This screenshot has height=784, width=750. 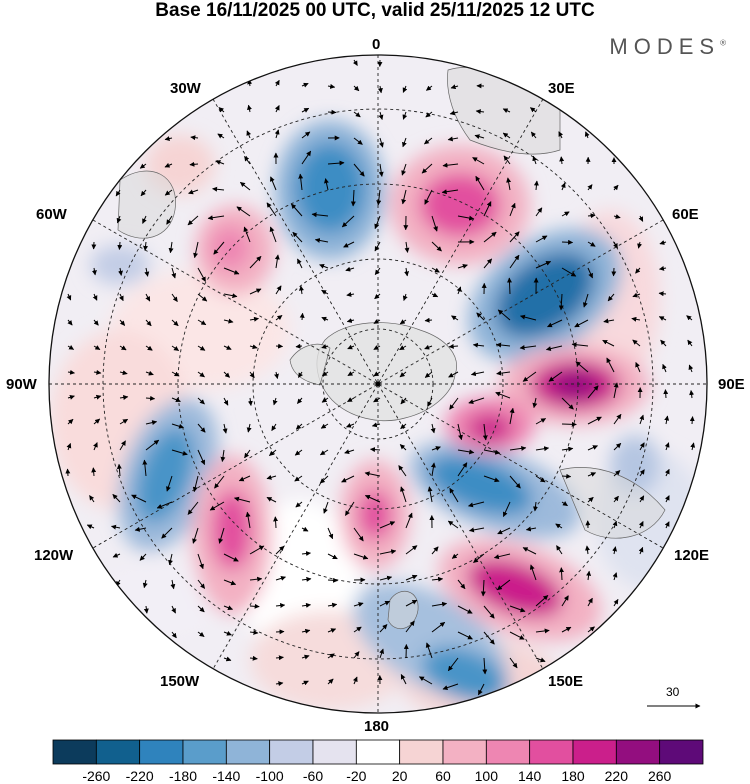 I want to click on lon-label-30w: 30W, so click(x=185, y=88).